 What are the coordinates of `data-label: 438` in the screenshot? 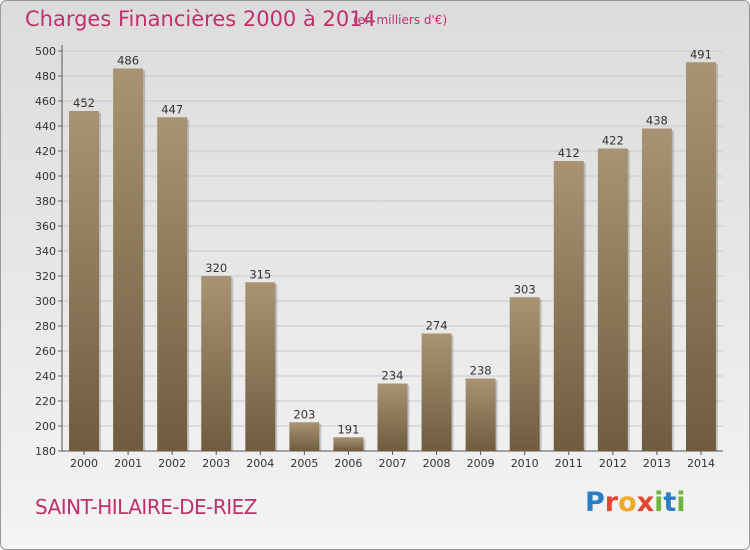 It's located at (657, 121).